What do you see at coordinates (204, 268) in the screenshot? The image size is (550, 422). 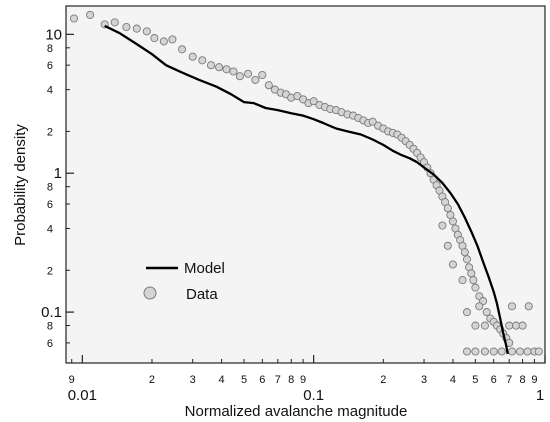 I see `legend-model-label: Model` at bounding box center [204, 268].